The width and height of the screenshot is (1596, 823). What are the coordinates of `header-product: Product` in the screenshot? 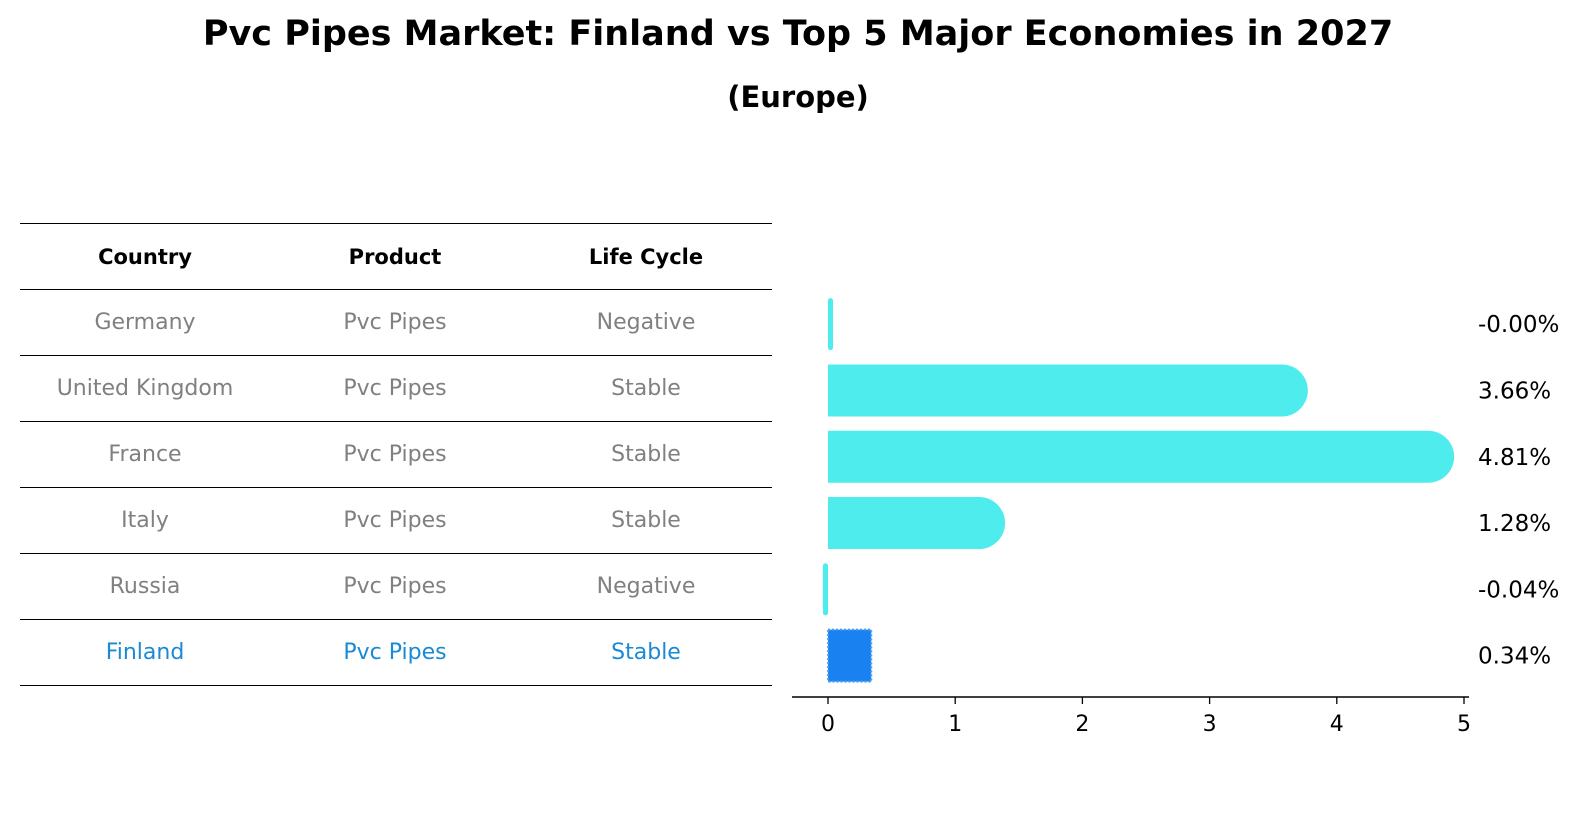 It's located at (395, 256).